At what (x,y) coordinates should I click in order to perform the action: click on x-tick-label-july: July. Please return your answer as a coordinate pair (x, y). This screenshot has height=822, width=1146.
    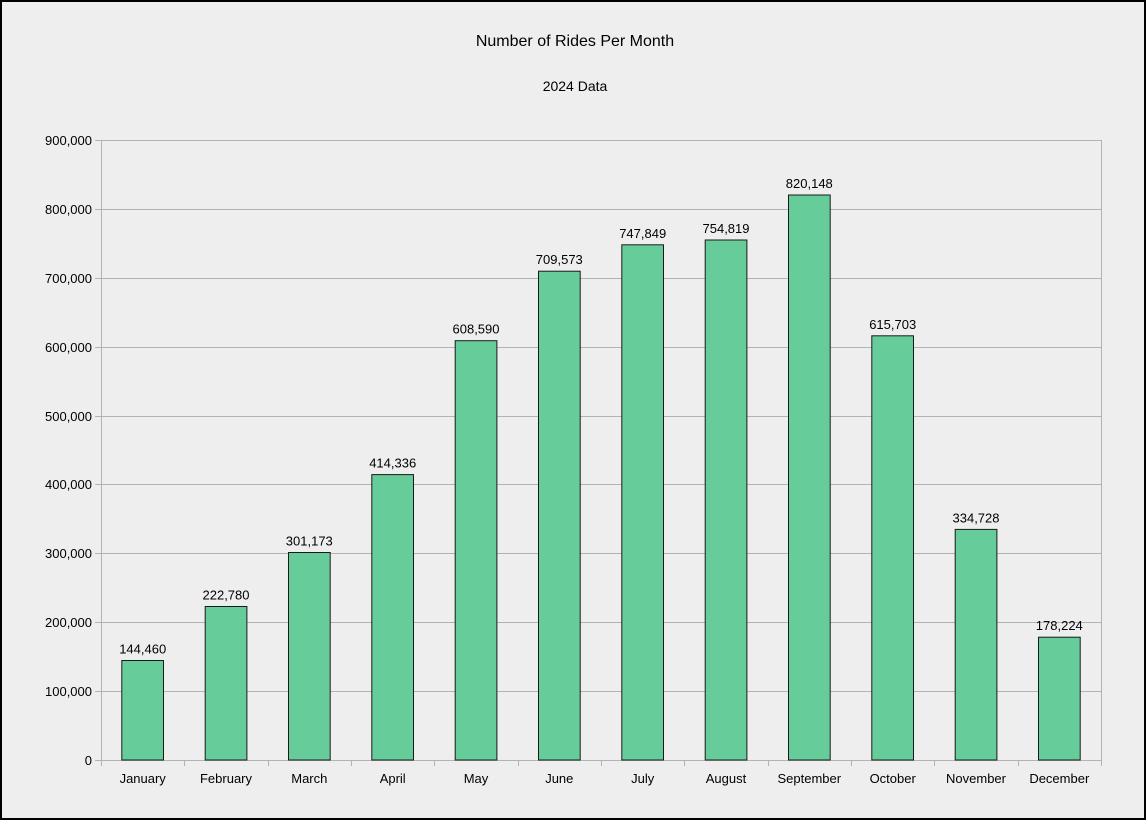
    Looking at the image, I should click on (643, 778).